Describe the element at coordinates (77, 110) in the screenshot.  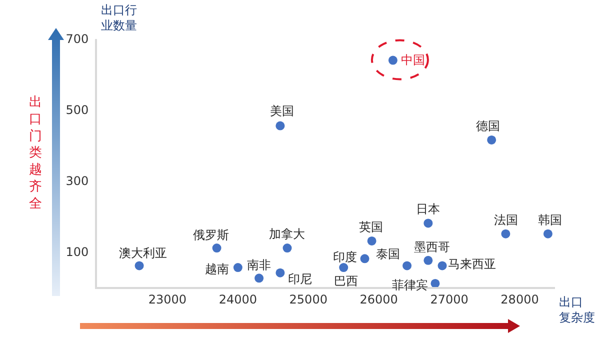
I see `y-tick-label: 500` at that location.